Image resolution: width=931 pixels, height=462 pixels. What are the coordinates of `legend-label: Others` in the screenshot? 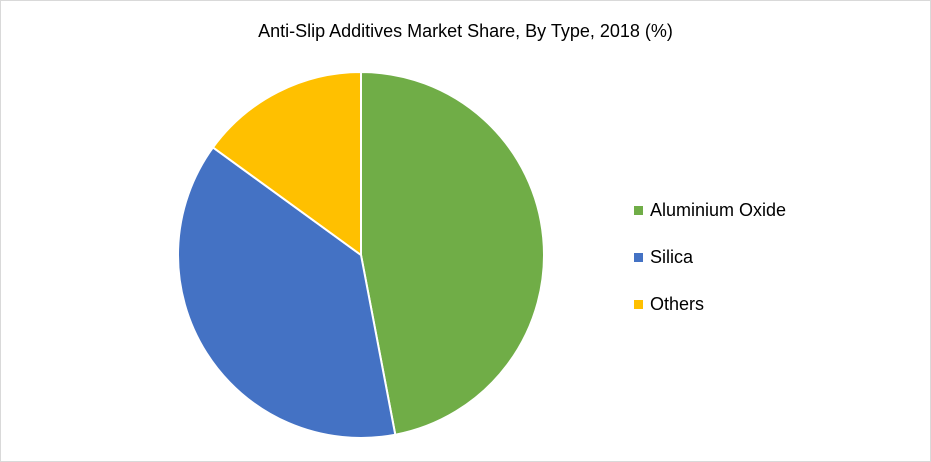 It's located at (677, 304).